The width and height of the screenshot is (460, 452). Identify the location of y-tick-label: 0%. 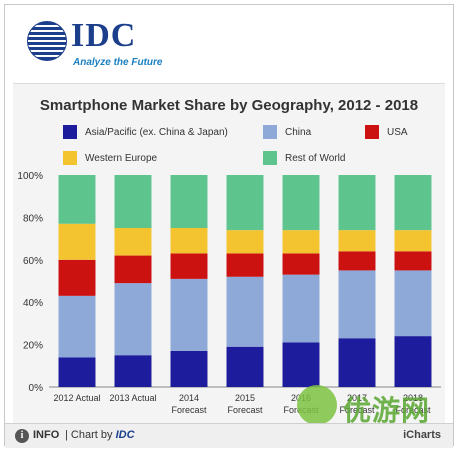
(36, 388).